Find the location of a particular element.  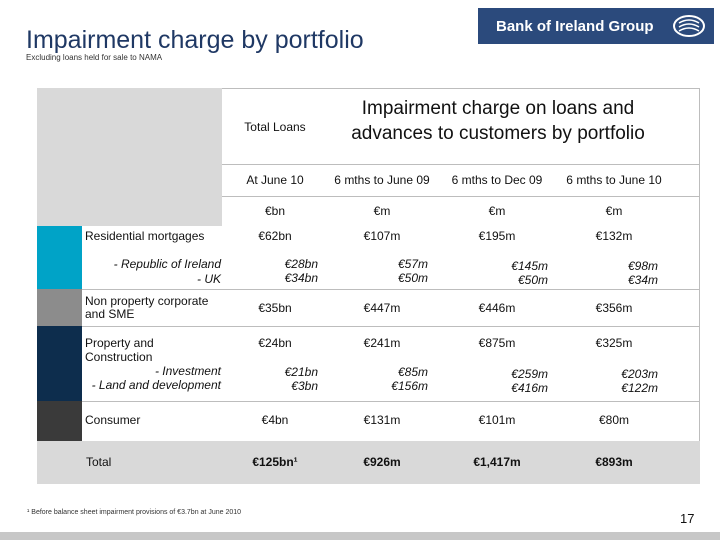

row-sub-label: - UK is located at coordinates (209, 279).